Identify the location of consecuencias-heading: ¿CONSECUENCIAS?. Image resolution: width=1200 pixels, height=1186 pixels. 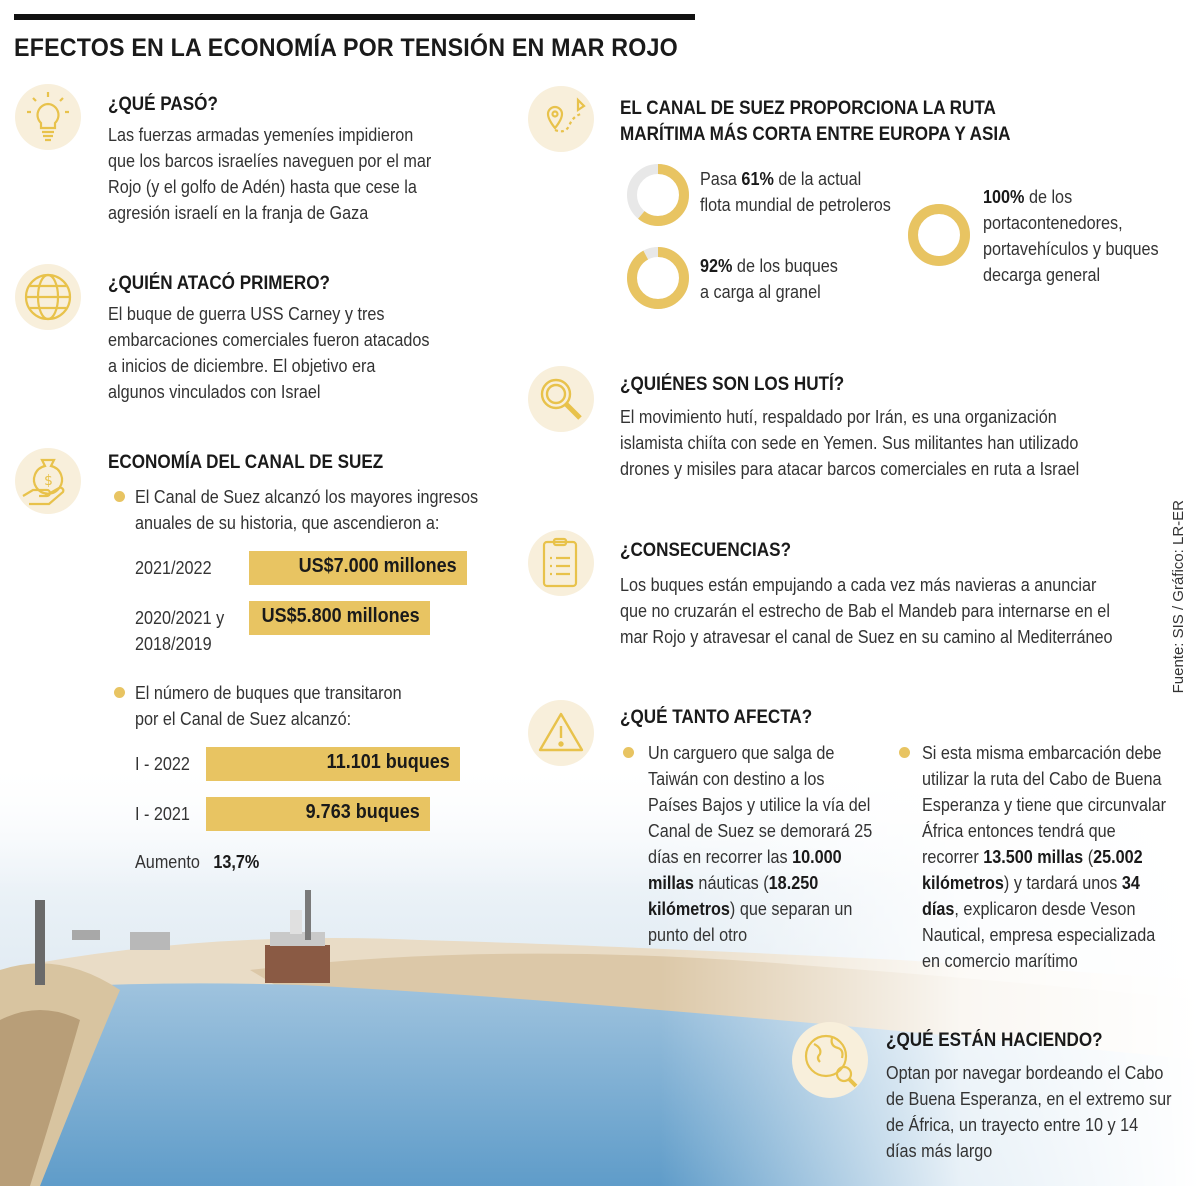
(706, 550).